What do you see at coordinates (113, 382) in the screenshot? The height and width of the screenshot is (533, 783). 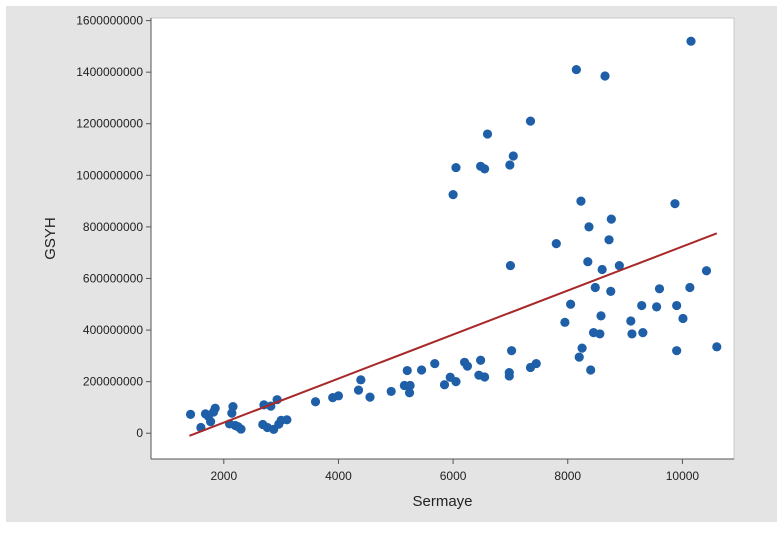 I see `y-tick-label: 200000000` at bounding box center [113, 382].